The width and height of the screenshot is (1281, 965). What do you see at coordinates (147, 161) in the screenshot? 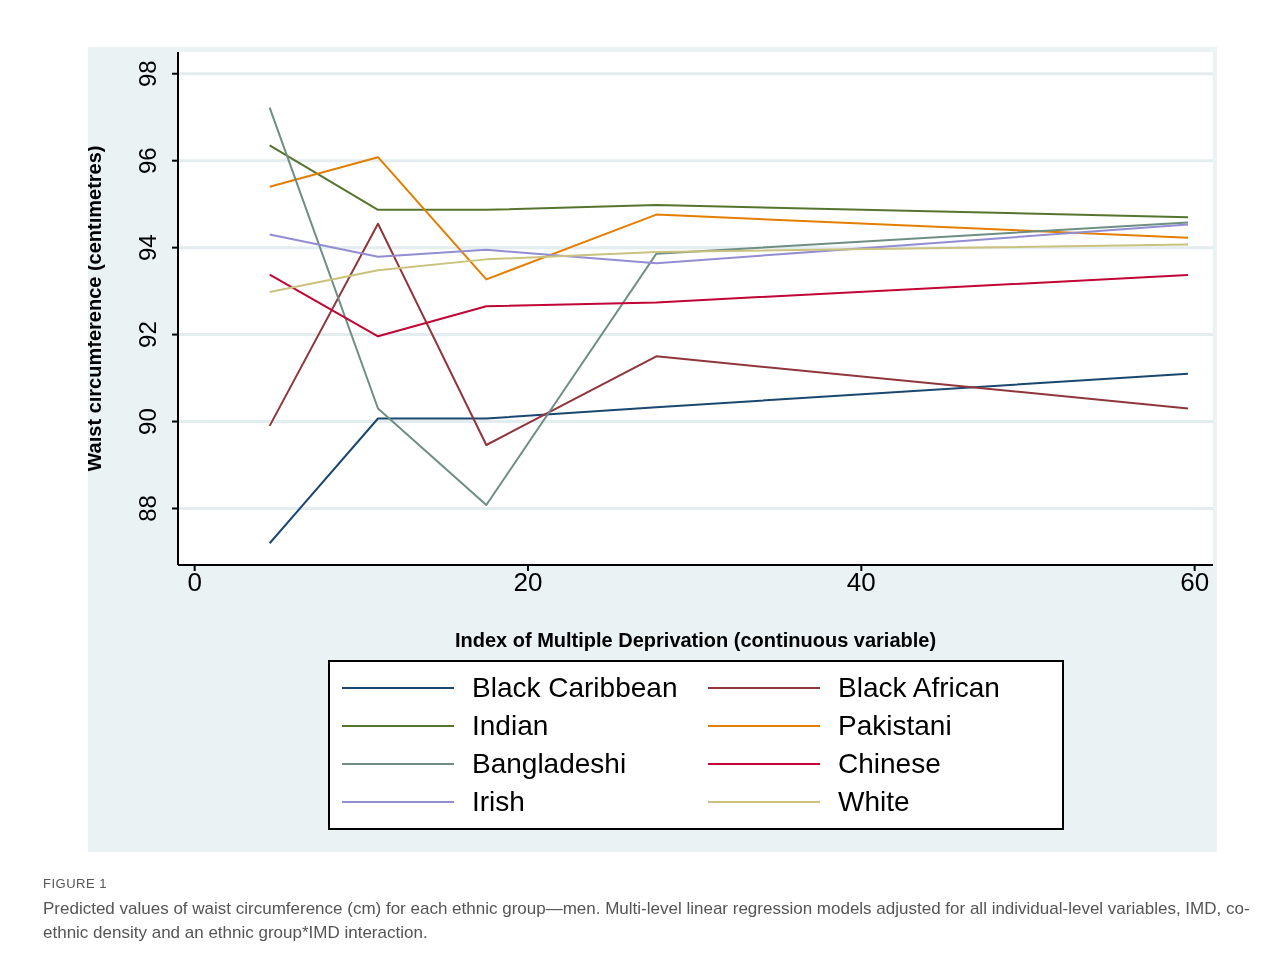
I see `y-tick-label: 96` at bounding box center [147, 161].